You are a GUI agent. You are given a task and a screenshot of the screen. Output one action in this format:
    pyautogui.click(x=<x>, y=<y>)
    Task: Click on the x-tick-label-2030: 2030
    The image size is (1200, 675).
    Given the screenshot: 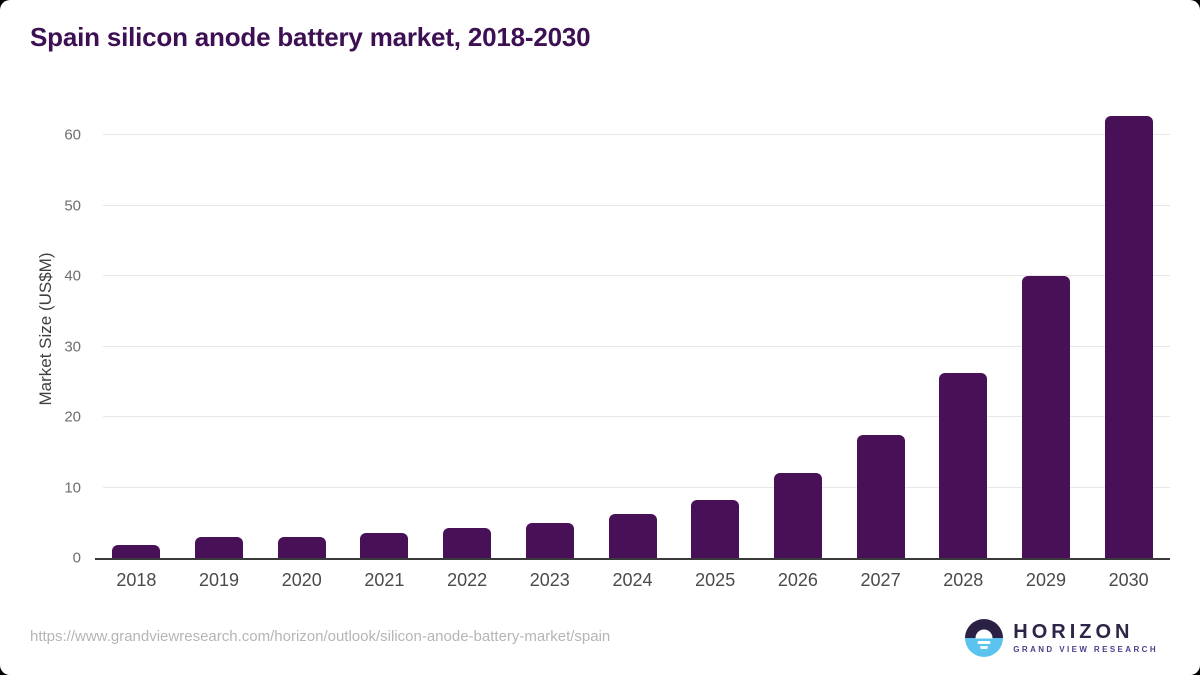 What is the action you would take?
    pyautogui.click(x=1128, y=580)
    